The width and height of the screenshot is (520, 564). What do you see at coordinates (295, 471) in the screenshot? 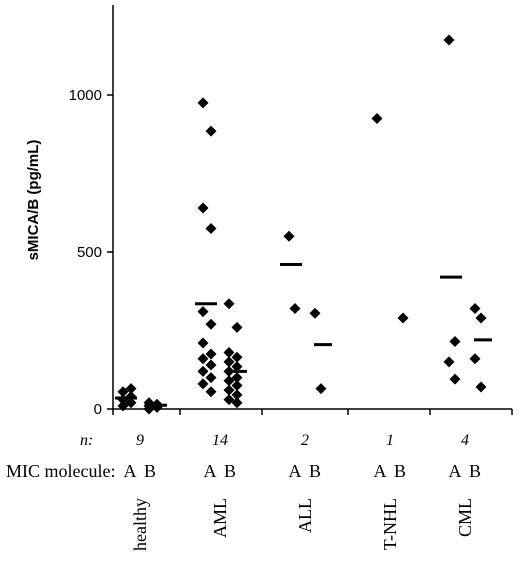
I see `molecule-label-all-a: A` at bounding box center [295, 471].